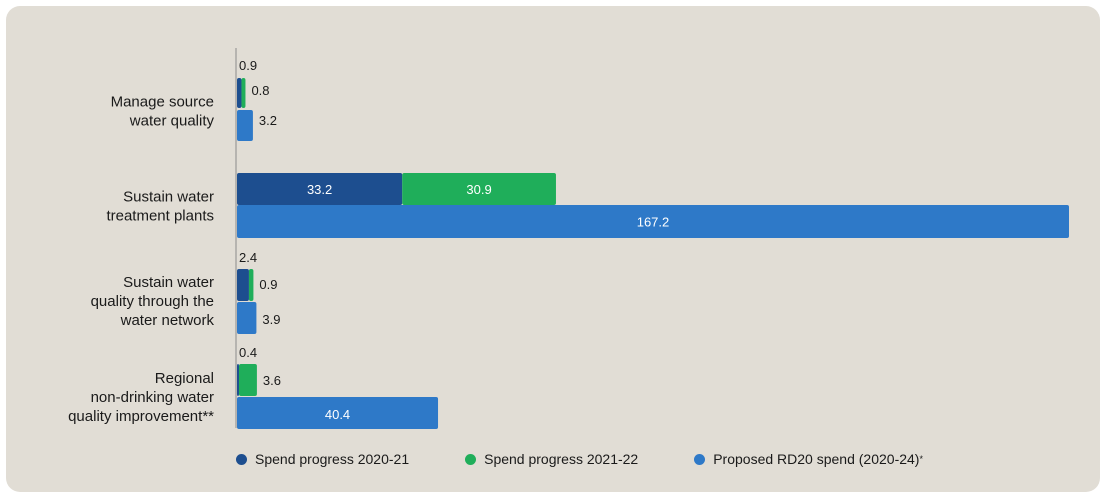 This screenshot has width=1106, height=500. I want to click on legend-swatch-rd20, so click(700, 459).